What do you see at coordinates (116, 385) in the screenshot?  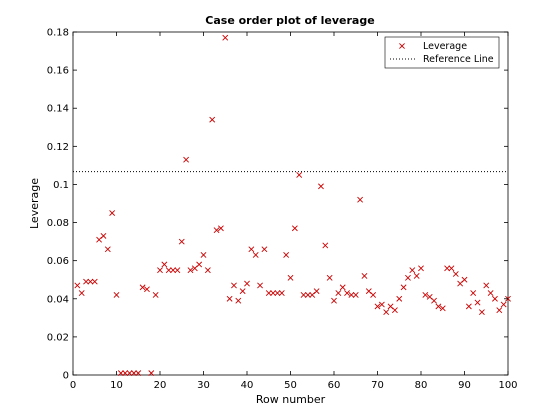 I see `x-tick-label: 10` at bounding box center [116, 385].